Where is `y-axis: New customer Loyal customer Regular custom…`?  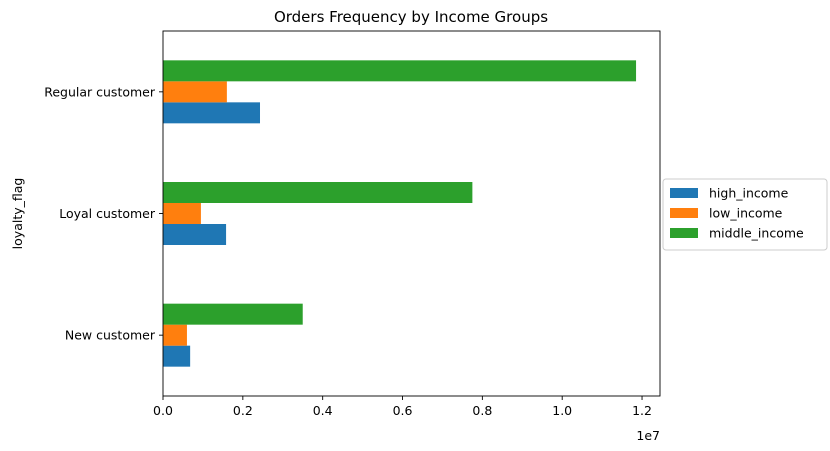 y-axis: New customer Loyal customer Regular custom… is located at coordinates (103, 213).